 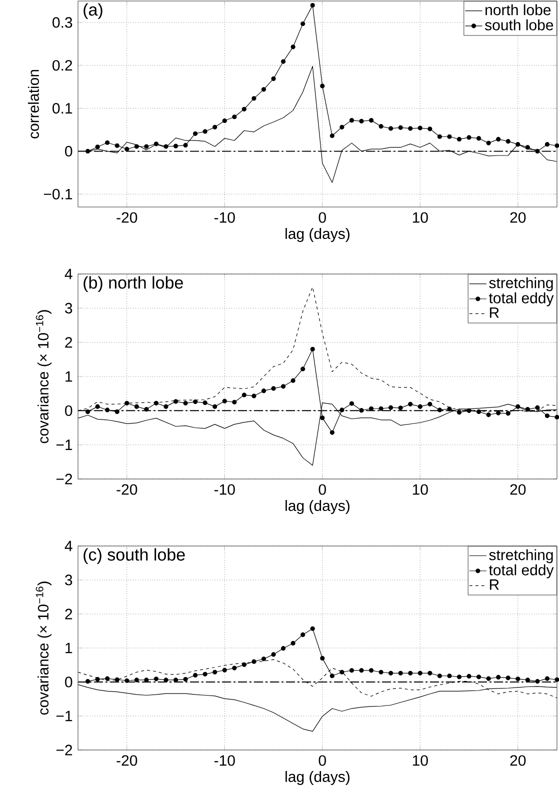 I want to click on y-tick-label: −0.1, so click(x=58, y=194).